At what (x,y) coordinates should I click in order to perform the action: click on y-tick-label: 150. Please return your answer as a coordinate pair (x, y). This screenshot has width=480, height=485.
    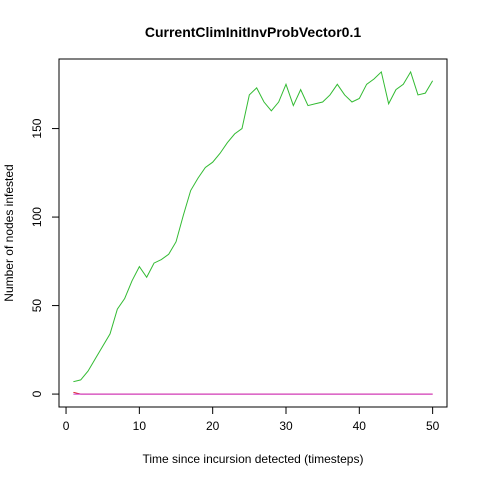
    Looking at the image, I should click on (37, 128).